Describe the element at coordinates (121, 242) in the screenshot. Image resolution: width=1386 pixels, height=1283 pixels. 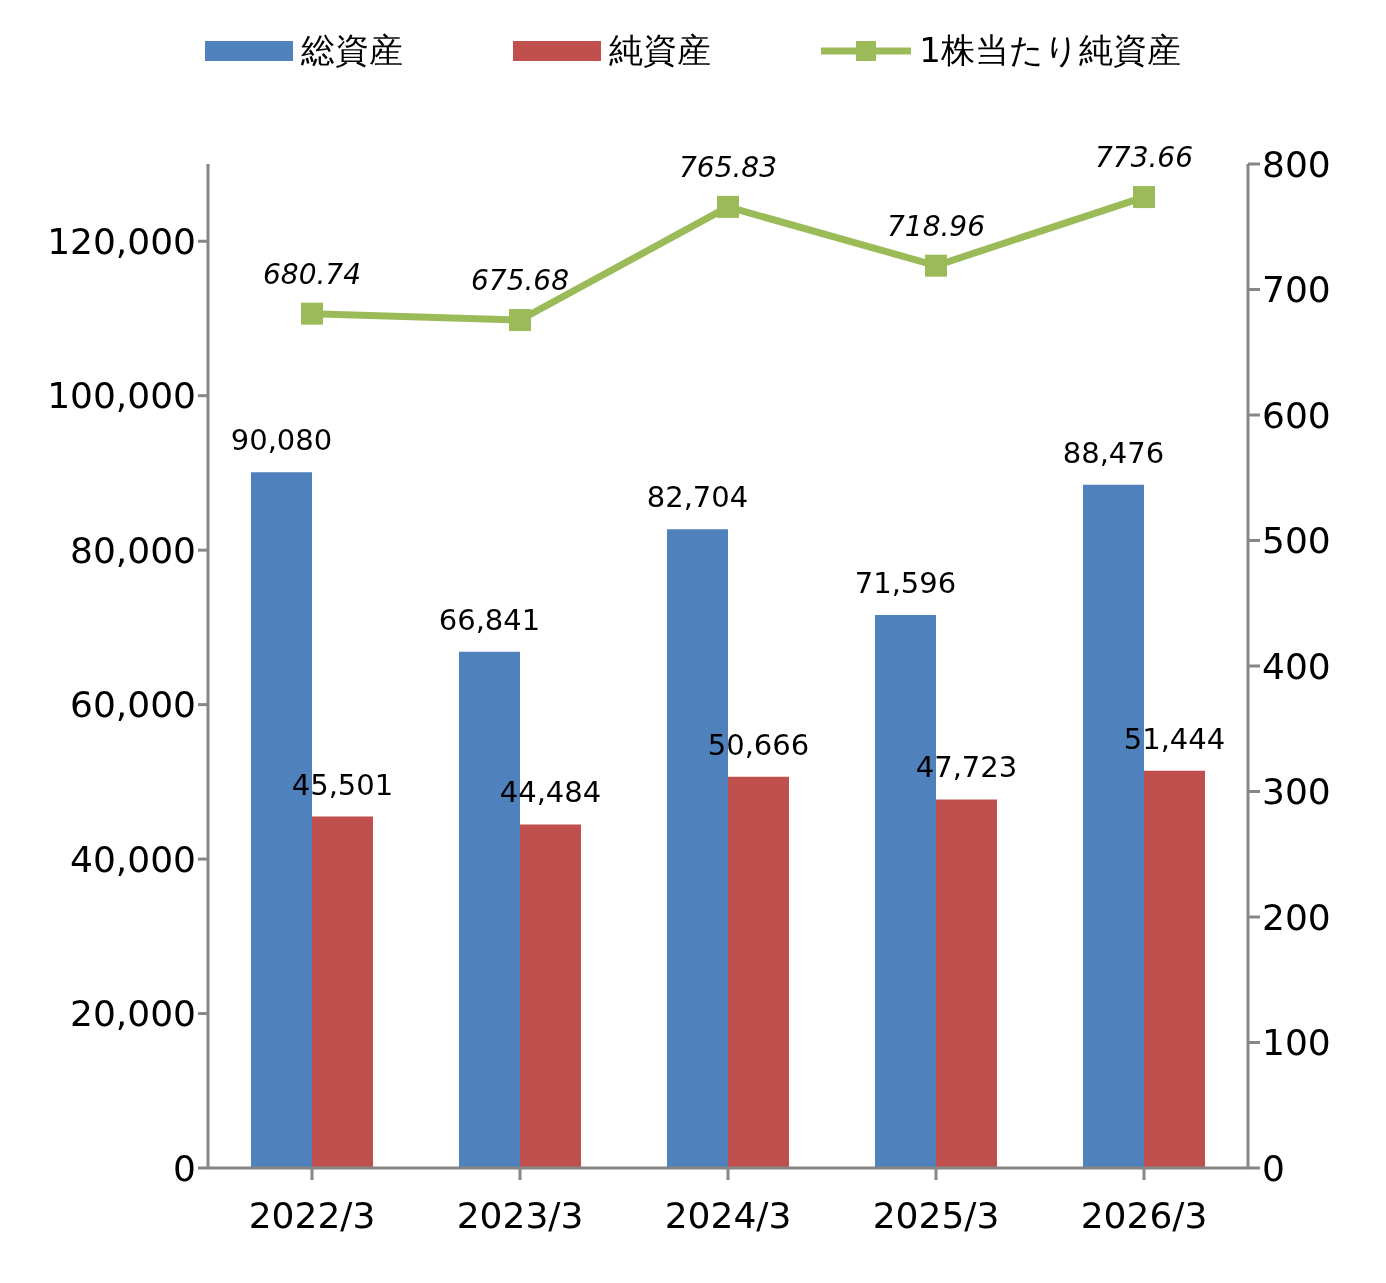
I see `y-tick-label: 120,000` at that location.